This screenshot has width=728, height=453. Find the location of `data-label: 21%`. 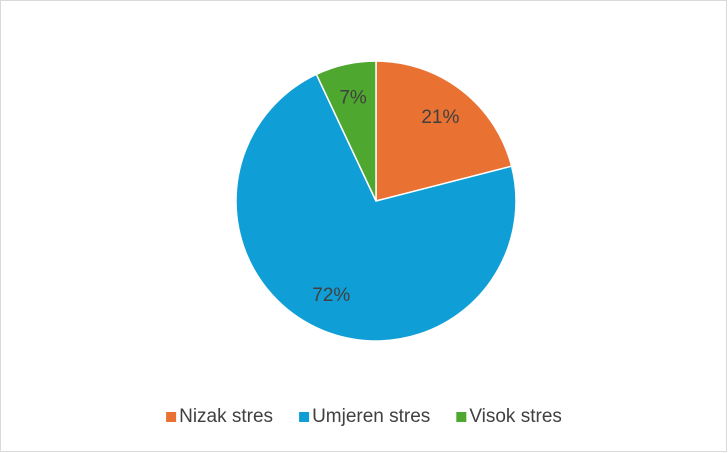

data-label: 21% is located at coordinates (440, 117).